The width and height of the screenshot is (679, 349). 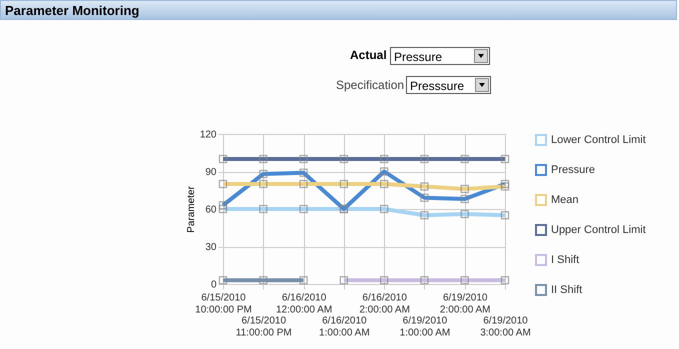 What do you see at coordinates (565, 200) in the screenshot?
I see `legend-label: Mean` at bounding box center [565, 200].